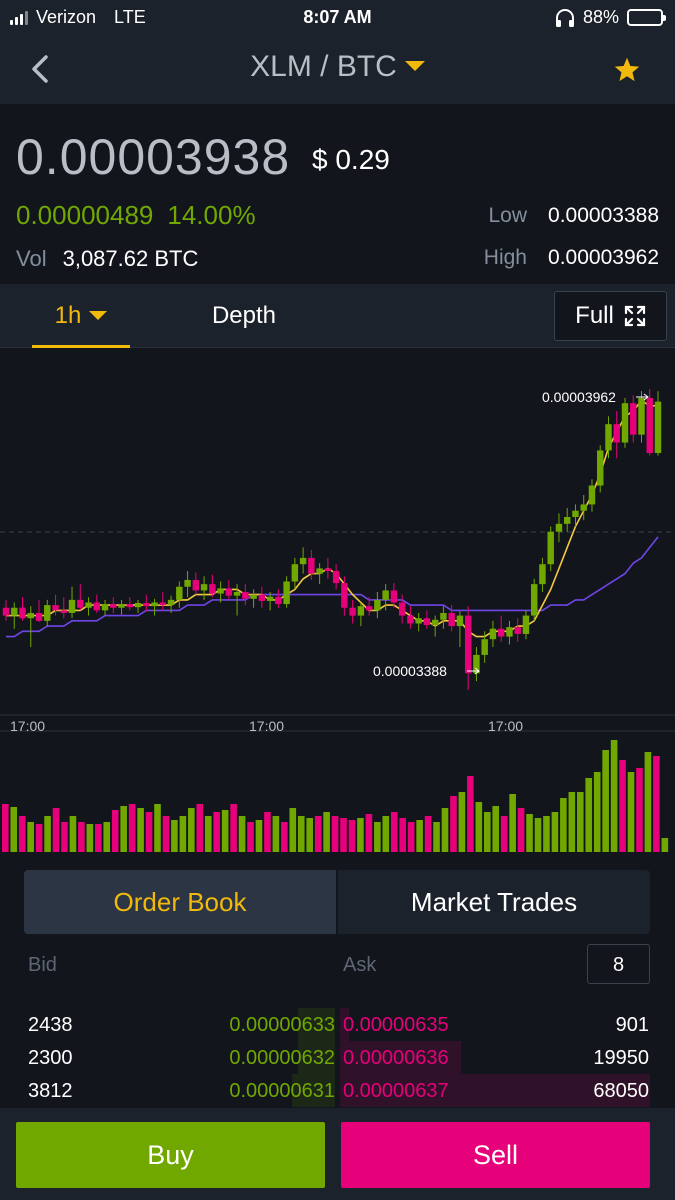 Image resolution: width=675 pixels, height=1200 pixels. I want to click on low-marker: 0.00003388, so click(426, 671).